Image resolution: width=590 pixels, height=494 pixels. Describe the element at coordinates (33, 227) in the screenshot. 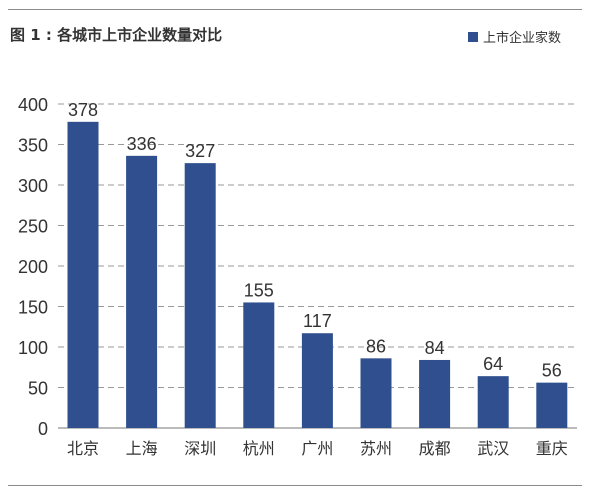

I see `y-tick-label: 250` at that location.